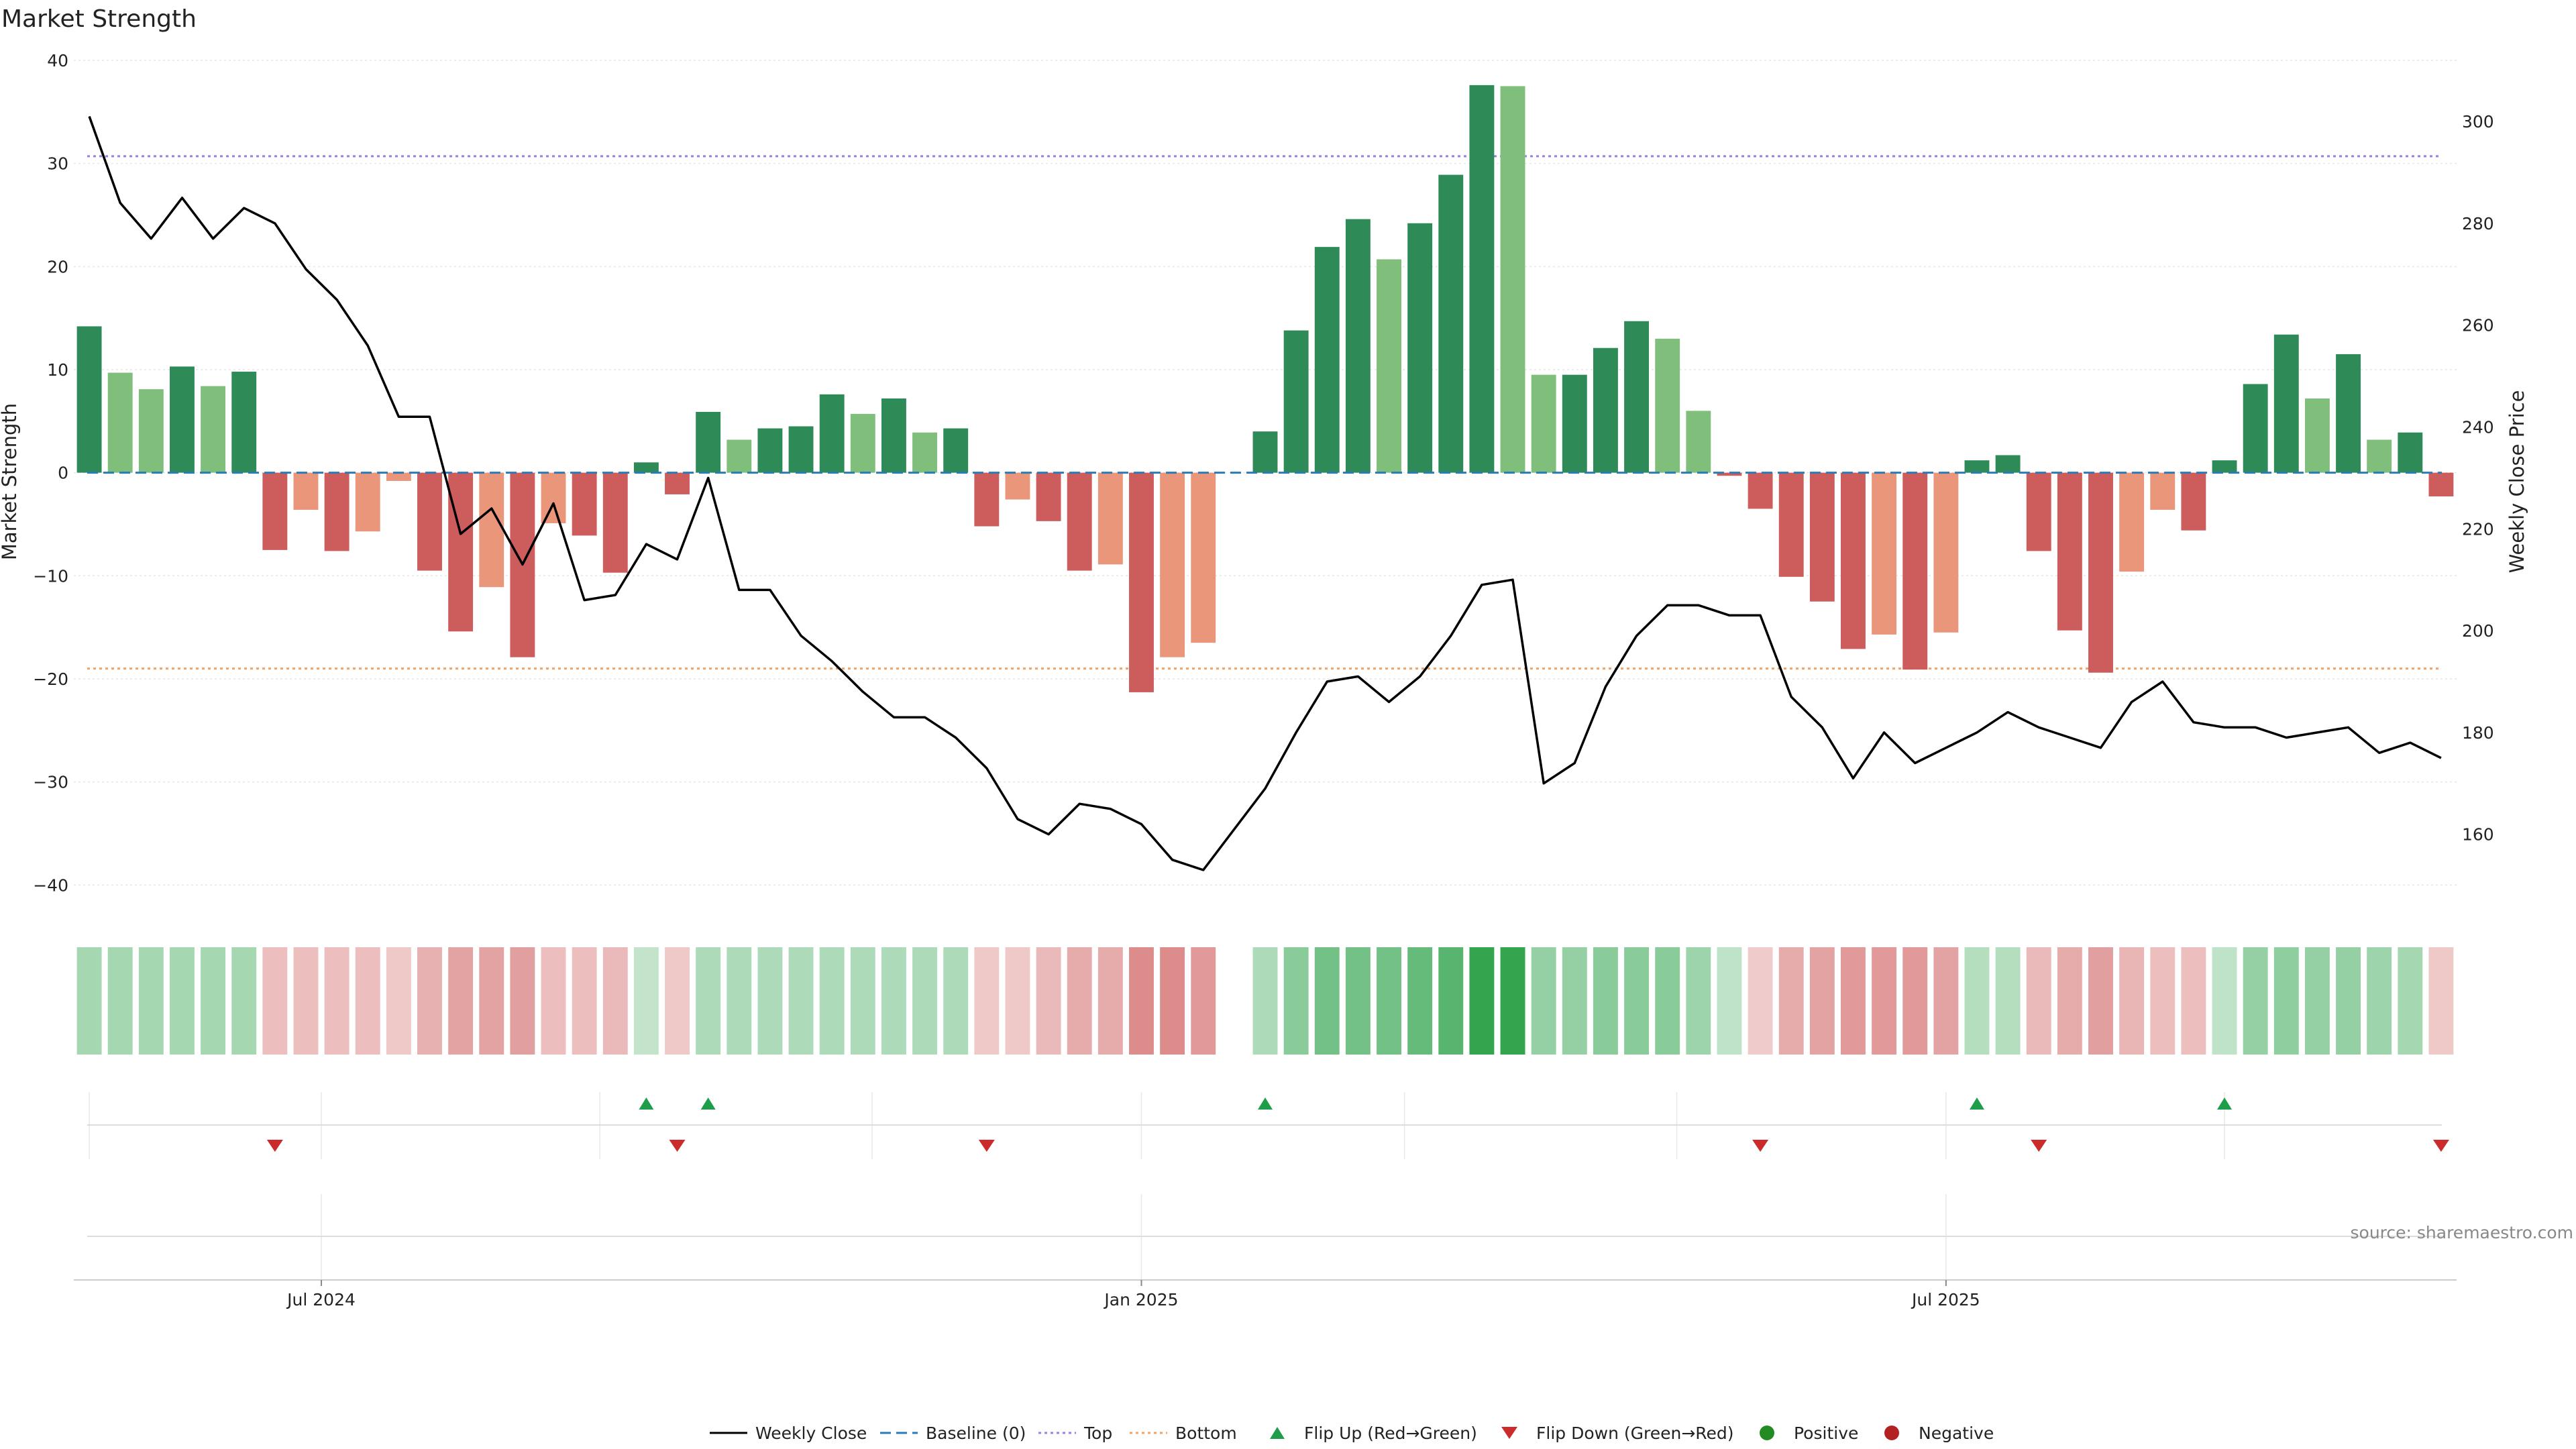 This screenshot has width=2576, height=1449. Describe the element at coordinates (57, 60) in the screenshot. I see `y-tick-label-0: 40` at that location.